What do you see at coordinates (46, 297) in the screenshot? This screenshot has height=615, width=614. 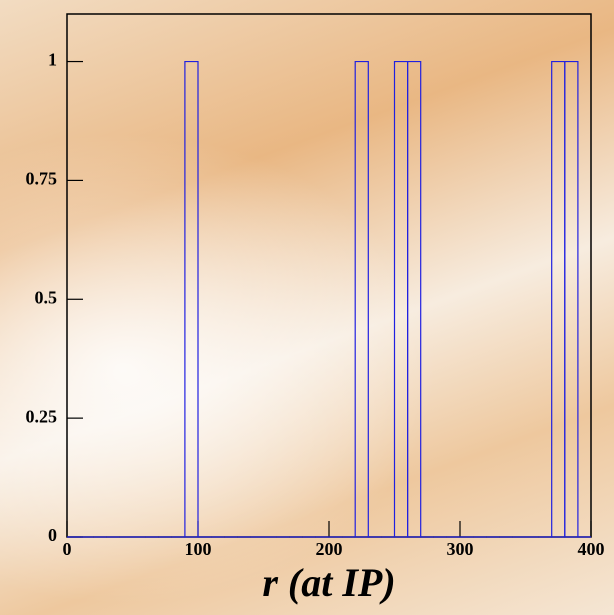 I see `y-tick-label: 0.5` at bounding box center [46, 297].